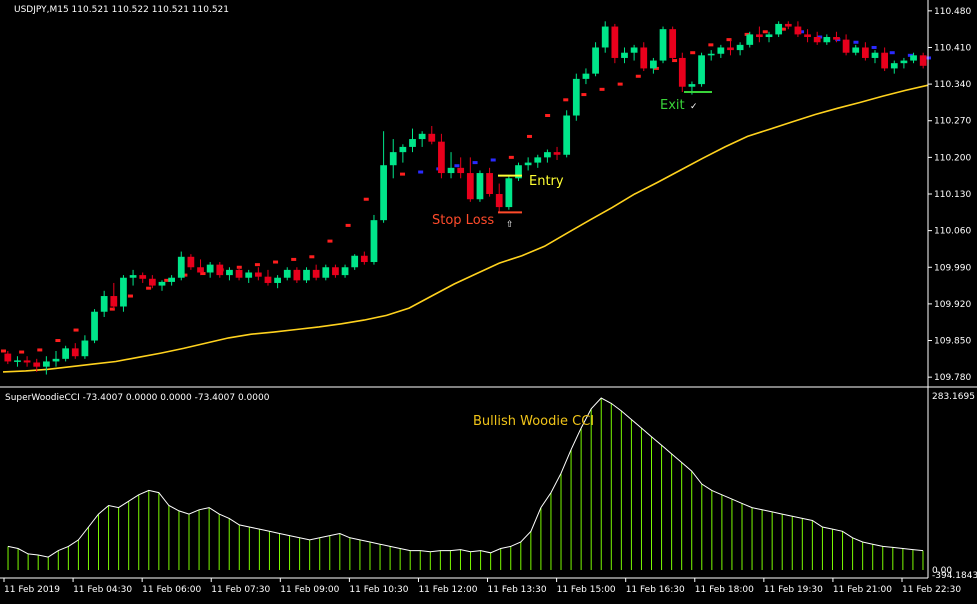 The height and width of the screenshot is (604, 977). I want to click on time-tick-label: 11 Feb 16:30, so click(655, 590).